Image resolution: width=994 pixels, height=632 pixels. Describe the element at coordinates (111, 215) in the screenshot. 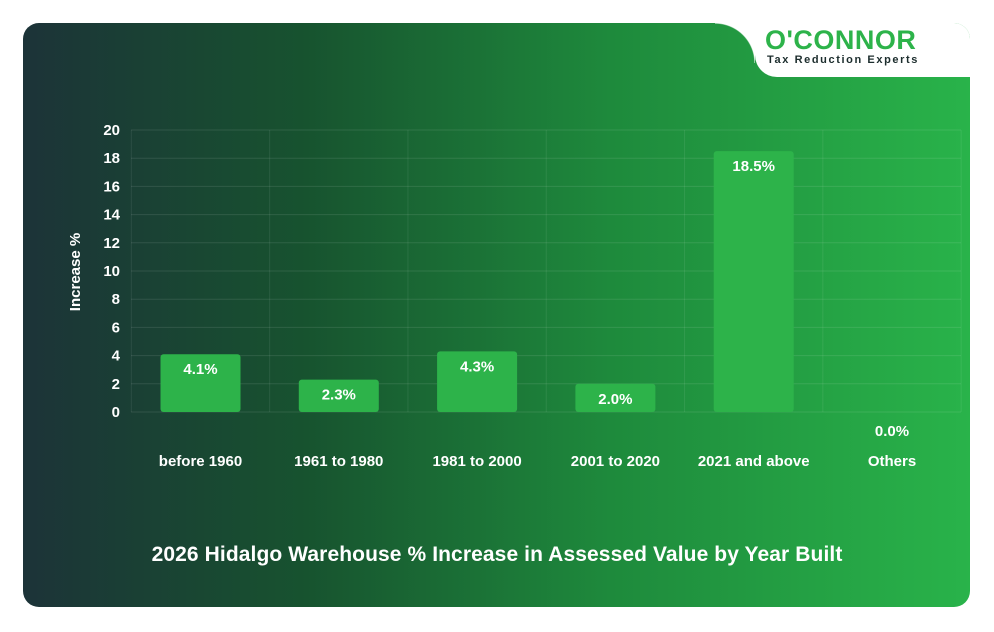

I see `y-tick-label: 14` at that location.